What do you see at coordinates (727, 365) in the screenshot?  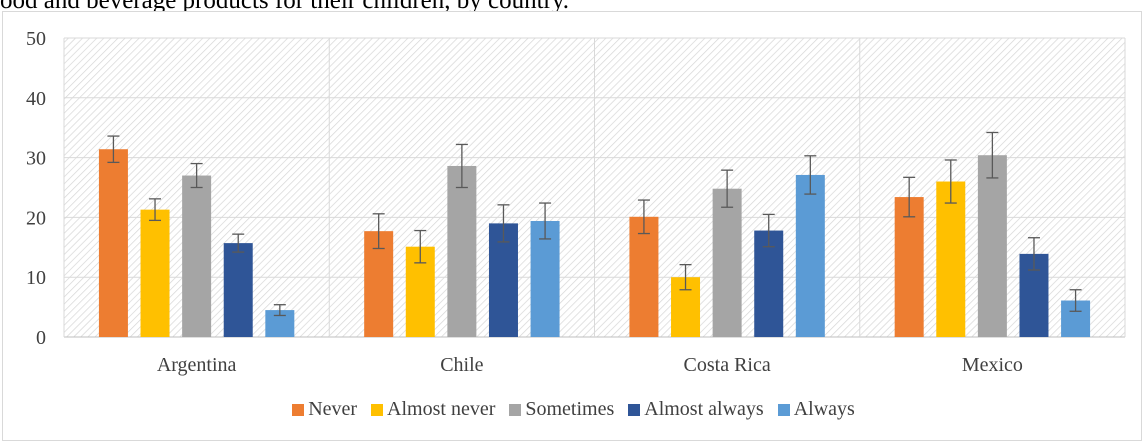 I see `x-tick-label: Costa Rica` at bounding box center [727, 365].